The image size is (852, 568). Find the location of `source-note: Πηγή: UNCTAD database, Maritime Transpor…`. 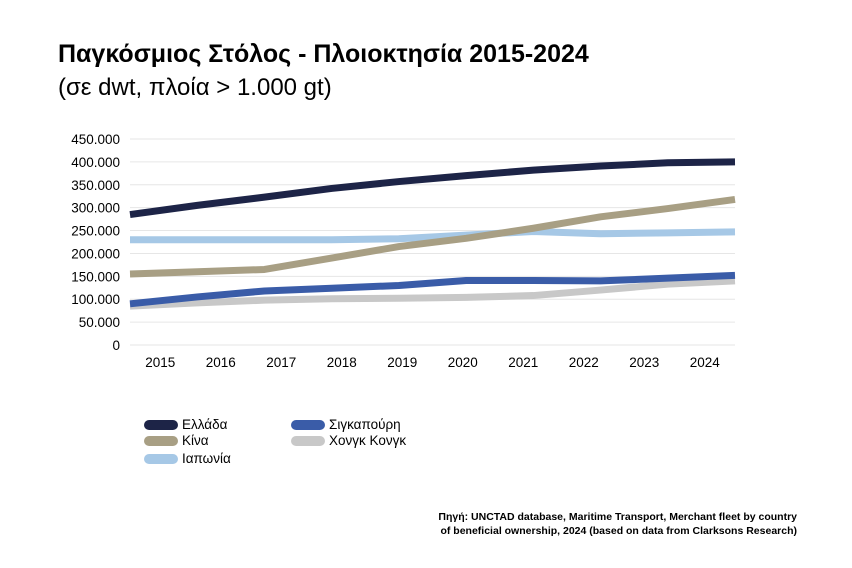

source-note: Πηγή: UNCTAD database, Maritime Transpor… is located at coordinates (617, 524).